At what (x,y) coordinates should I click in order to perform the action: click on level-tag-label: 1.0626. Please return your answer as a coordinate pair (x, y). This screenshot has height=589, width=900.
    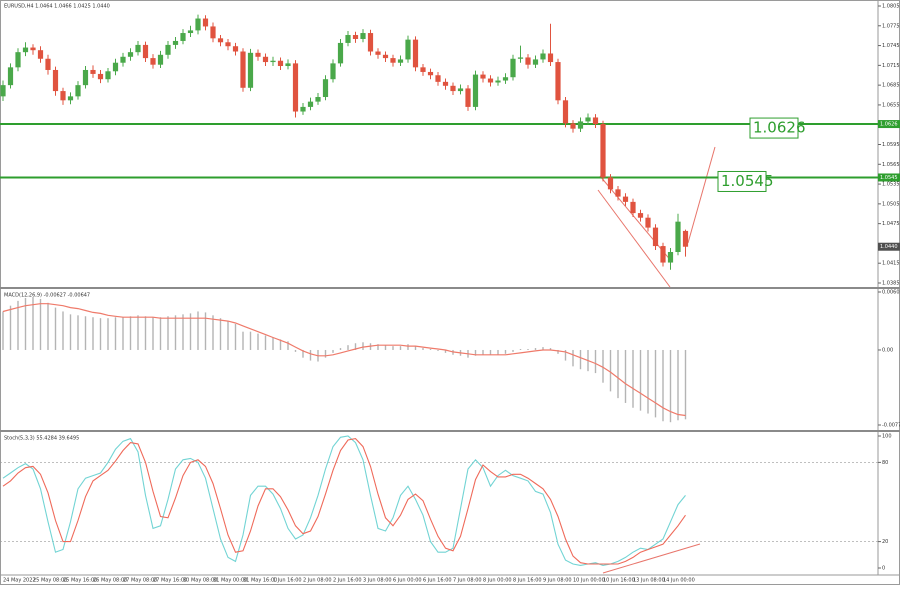
    Looking at the image, I should click on (889, 125).